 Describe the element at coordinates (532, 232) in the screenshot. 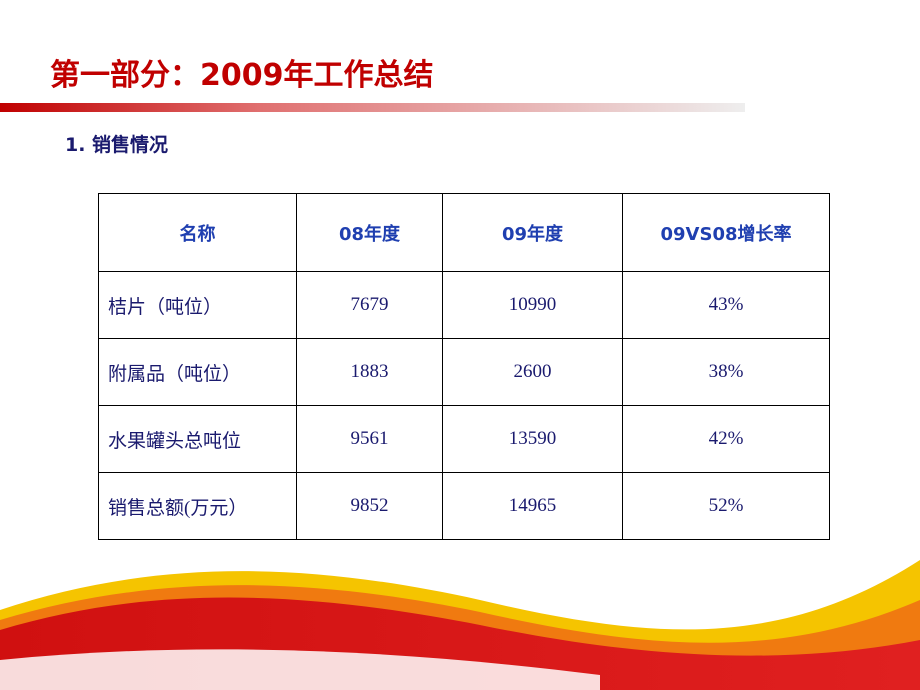

I see `header-cell: 09年度` at that location.